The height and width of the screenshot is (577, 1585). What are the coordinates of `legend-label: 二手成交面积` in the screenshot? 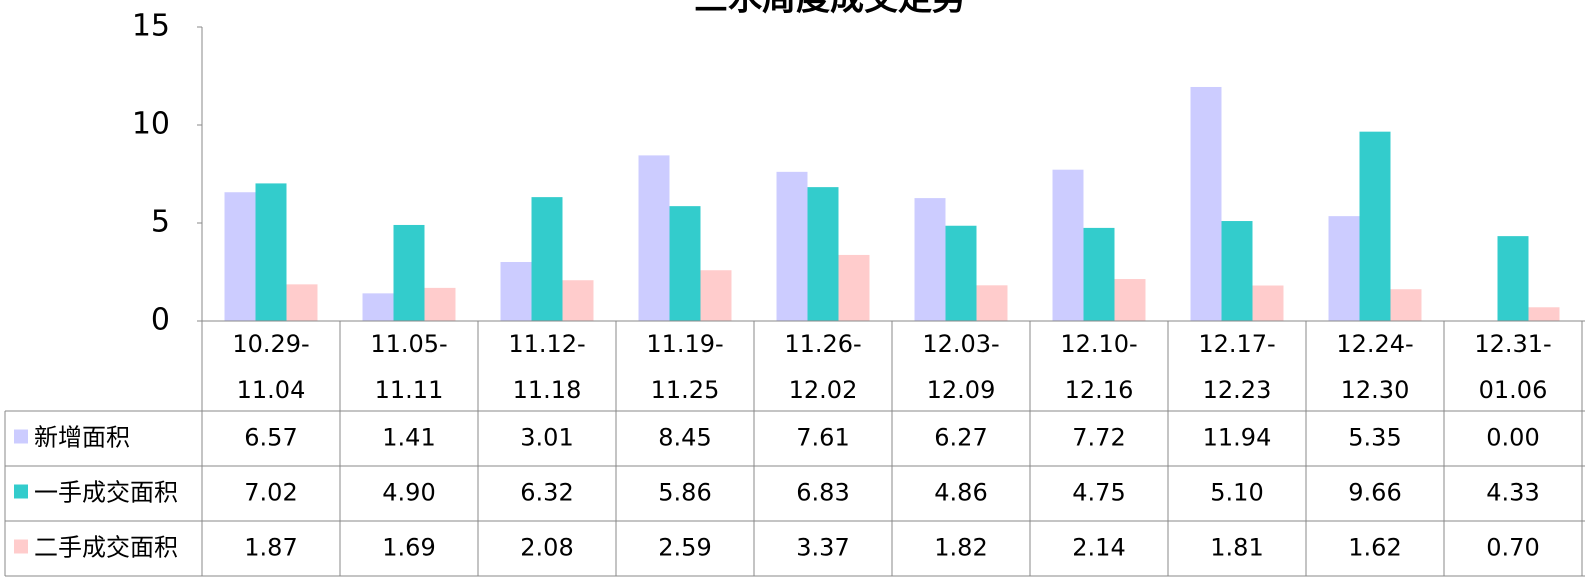 It's located at (106, 548).